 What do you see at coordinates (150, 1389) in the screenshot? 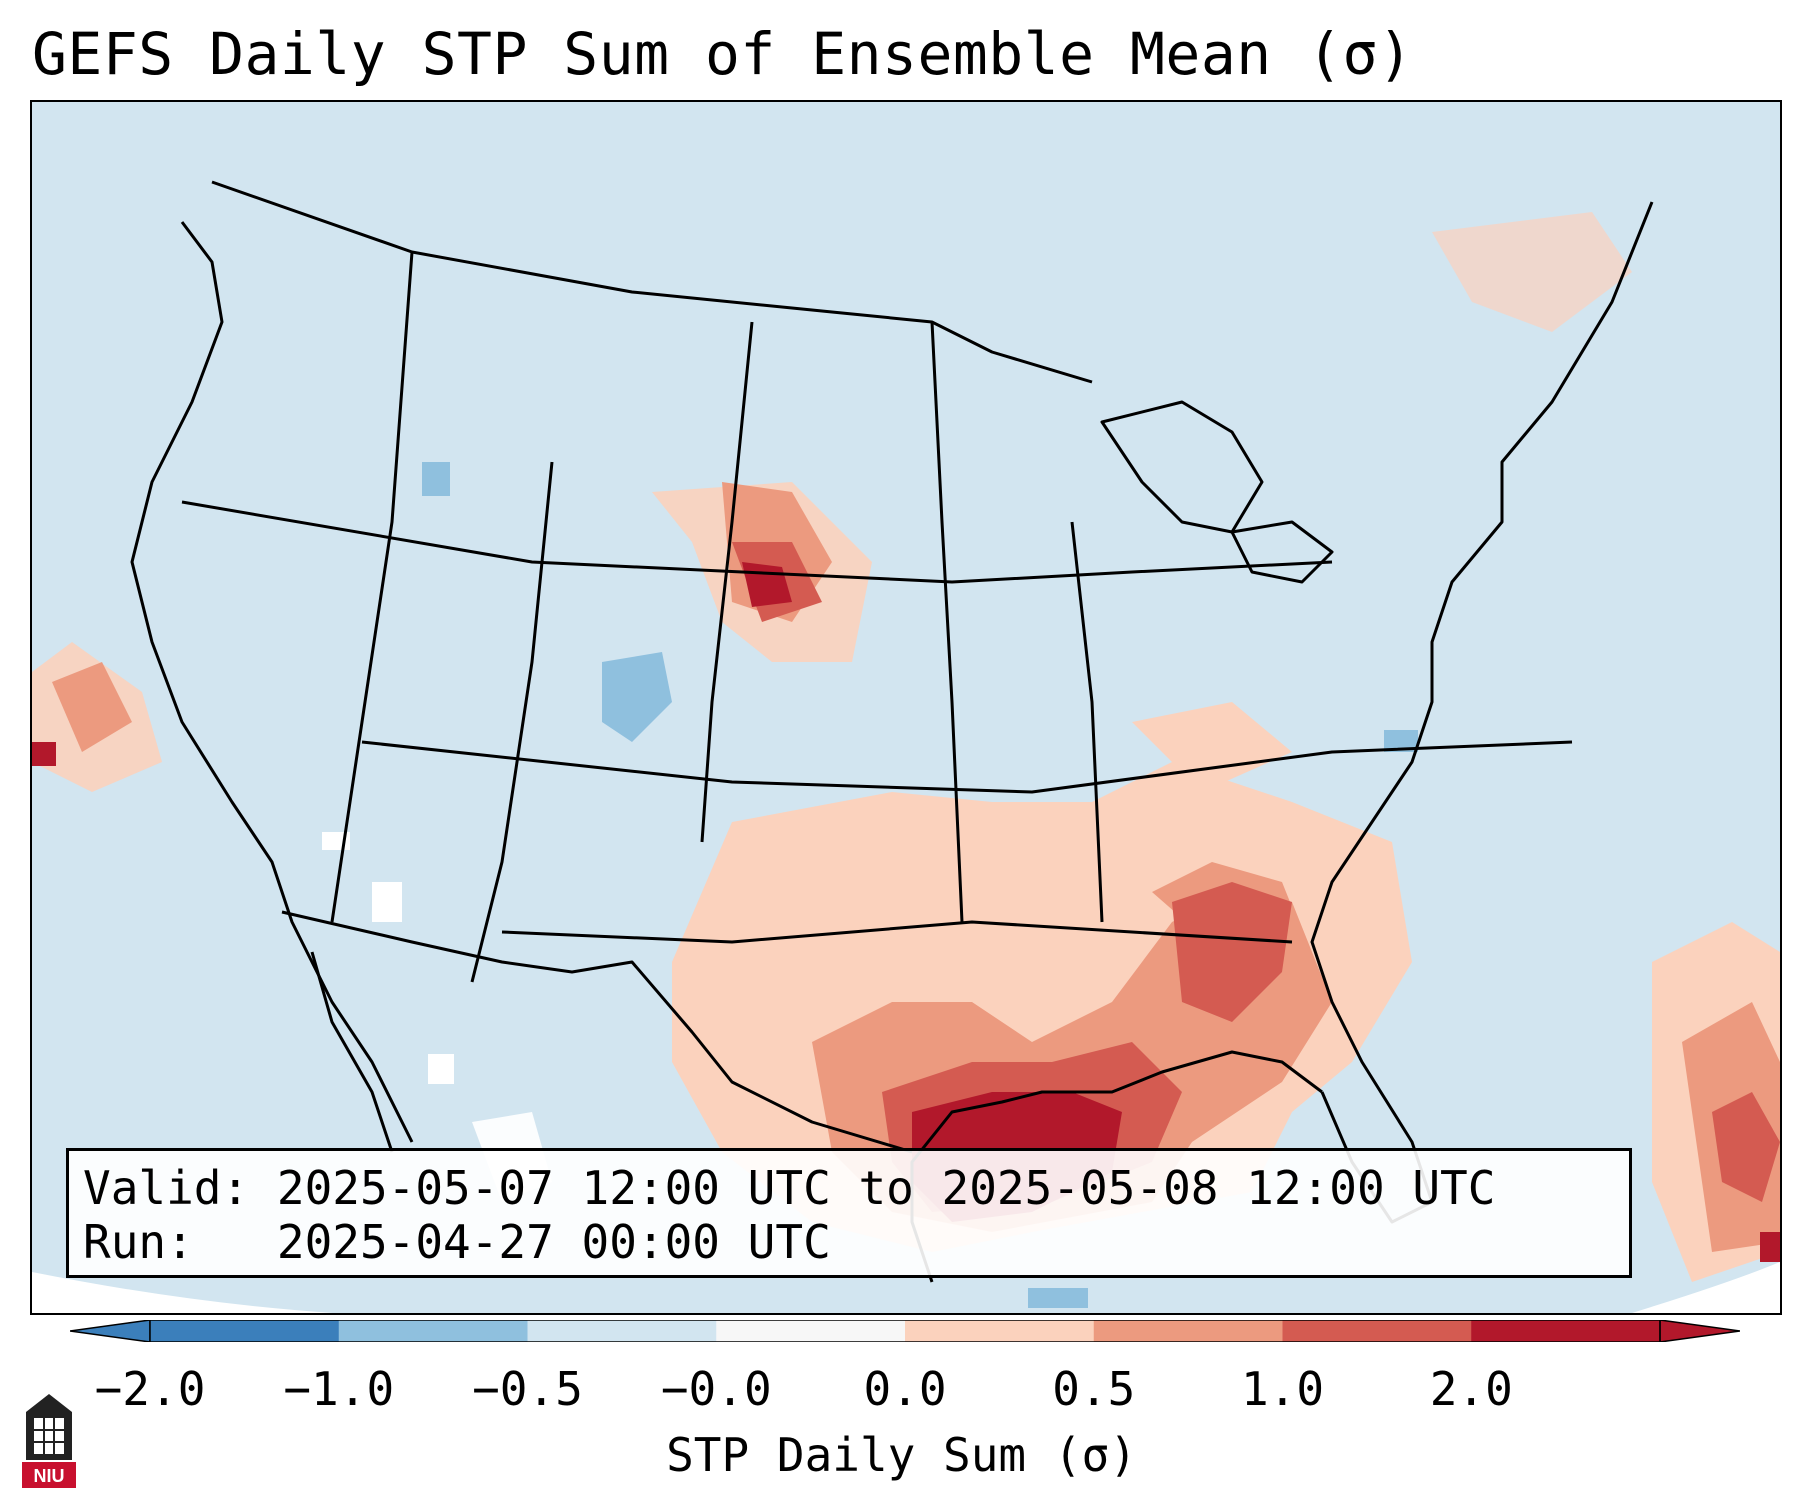
I see `colorbar-tick-label: −2.0` at bounding box center [150, 1389].